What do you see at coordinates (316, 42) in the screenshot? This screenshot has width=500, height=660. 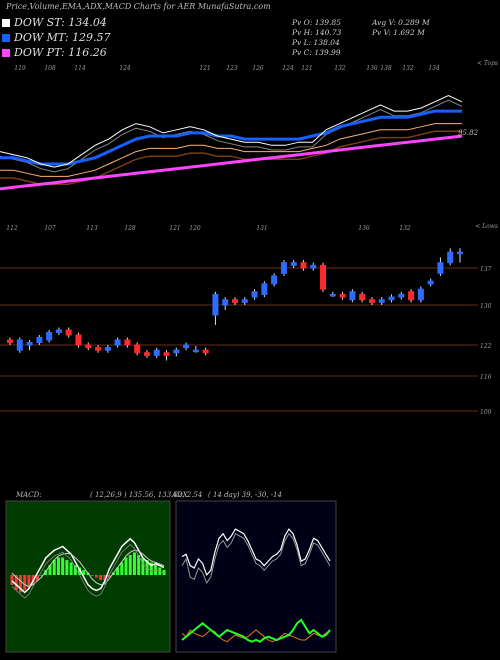 I see `stat-low: Pv L: 138.04` at bounding box center [316, 42].